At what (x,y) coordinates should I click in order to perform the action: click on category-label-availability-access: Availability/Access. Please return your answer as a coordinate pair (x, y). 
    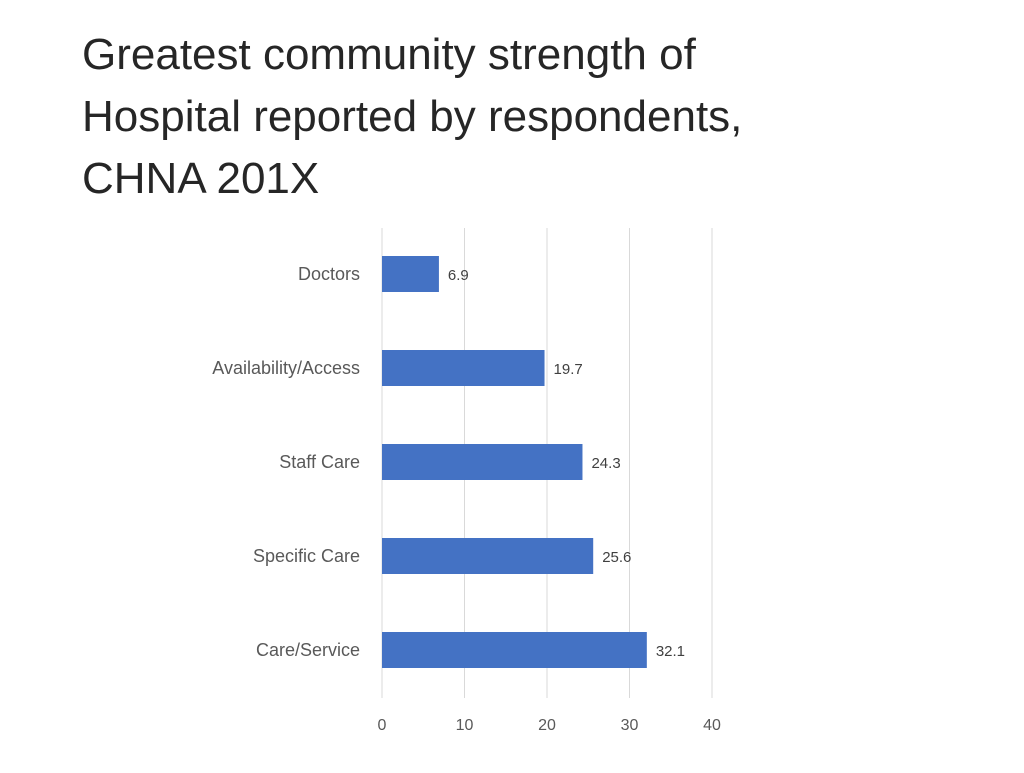
    Looking at the image, I should click on (286, 368).